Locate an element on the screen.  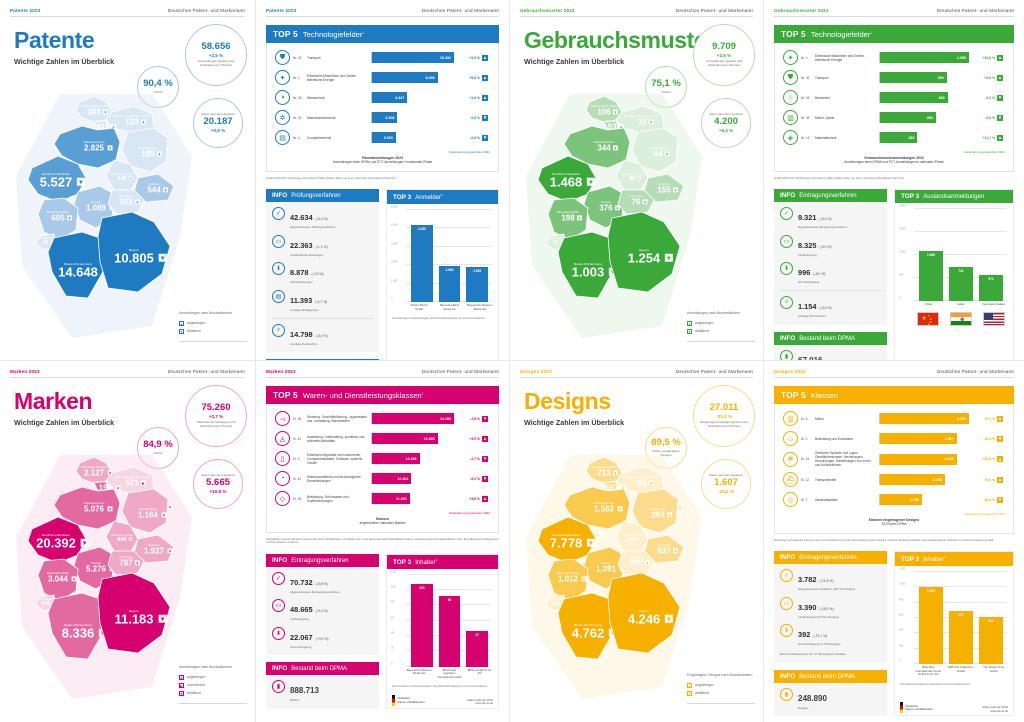
row-label: Transportmittel is located at coordinates (826, 479).